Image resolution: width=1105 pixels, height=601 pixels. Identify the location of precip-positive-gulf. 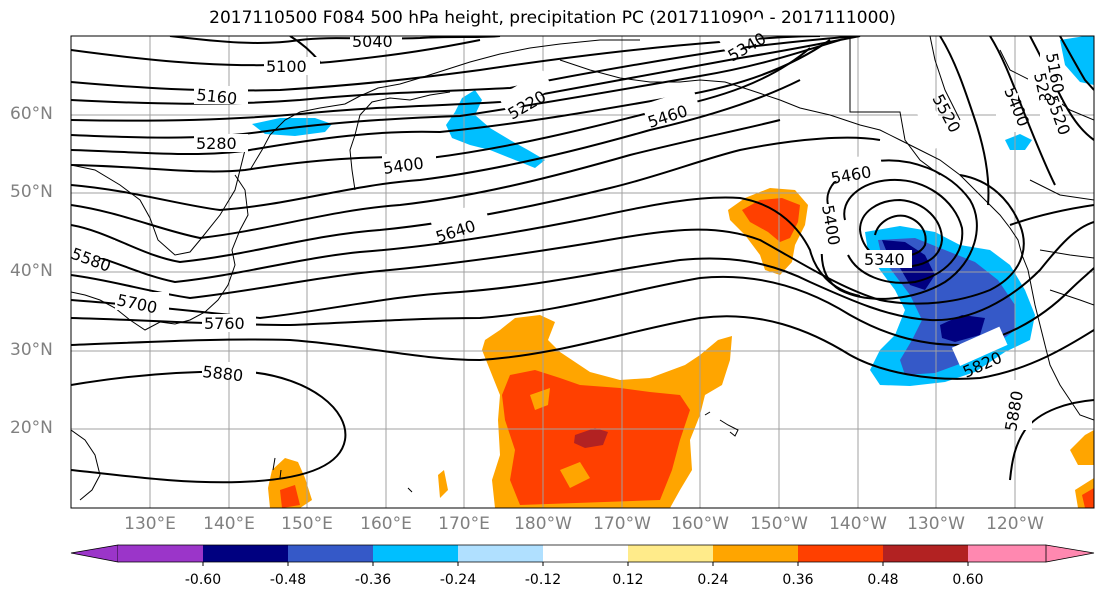
(768, 231).